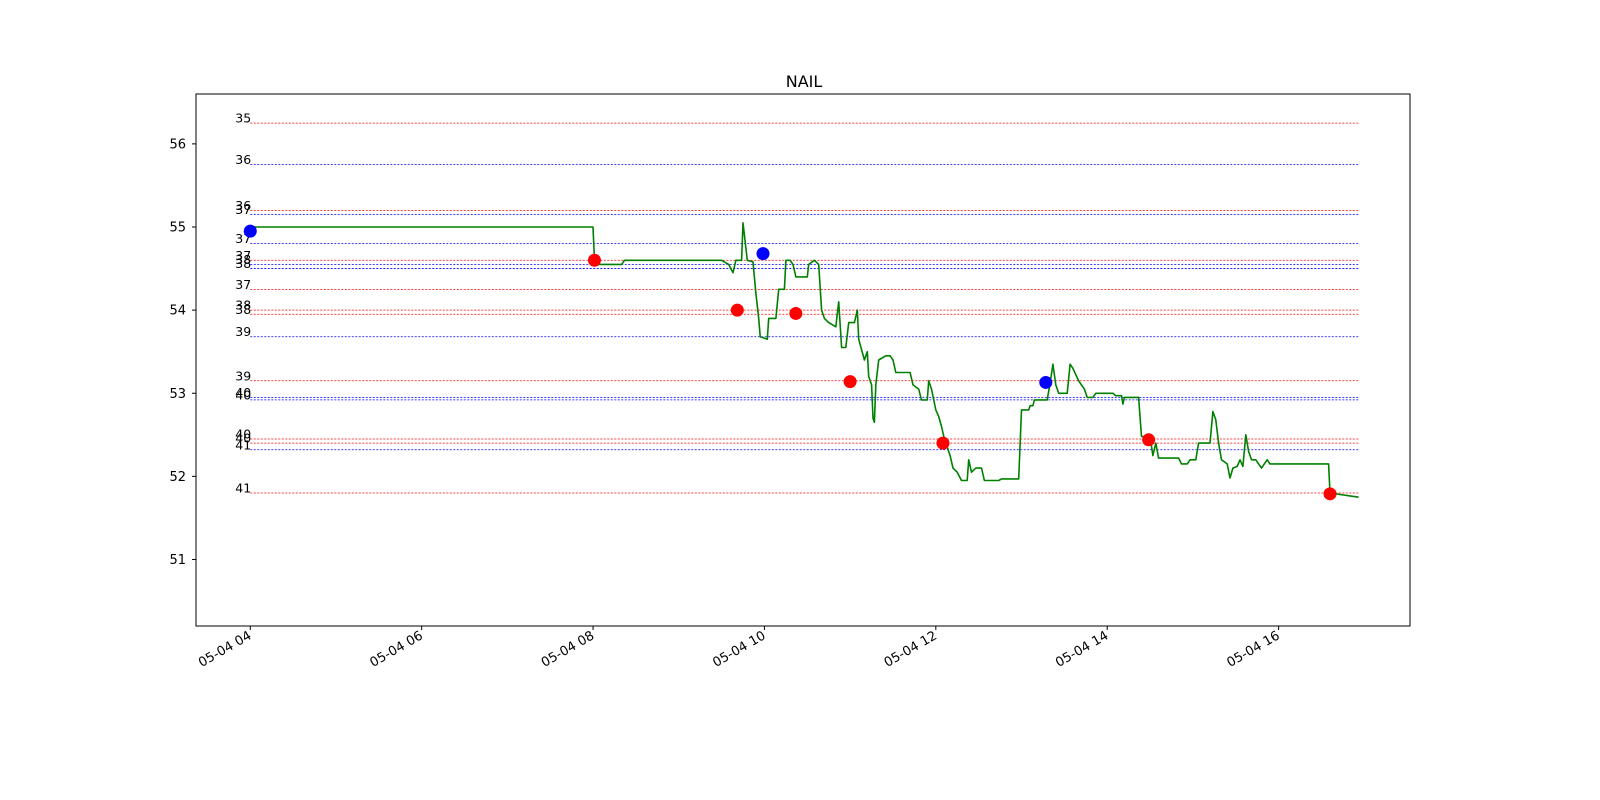  Describe the element at coordinates (804, 81) in the screenshot. I see `chart-title: NAIL` at that location.